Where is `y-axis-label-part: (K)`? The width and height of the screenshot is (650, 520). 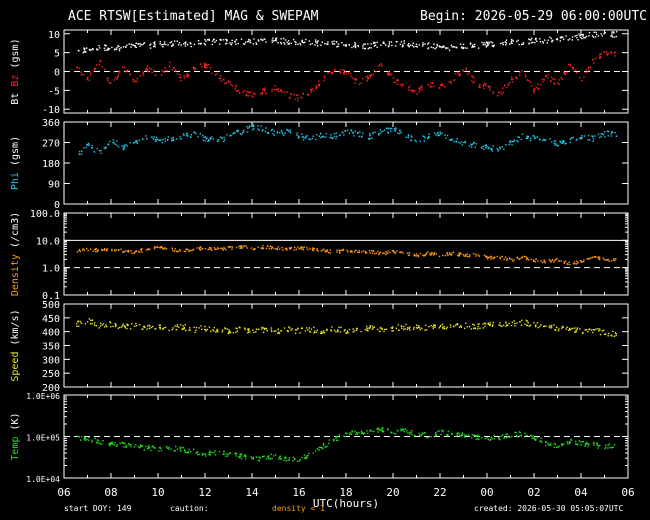
y-axis-label-part: (K) is located at coordinates (15, 424).